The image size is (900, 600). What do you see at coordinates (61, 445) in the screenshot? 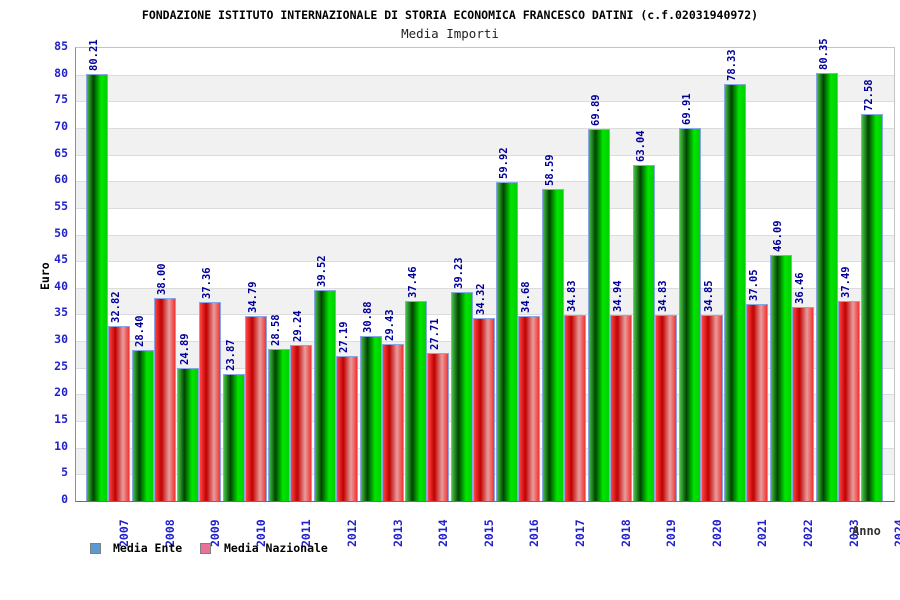
I see `y-tick-label: 10` at bounding box center [61, 445].